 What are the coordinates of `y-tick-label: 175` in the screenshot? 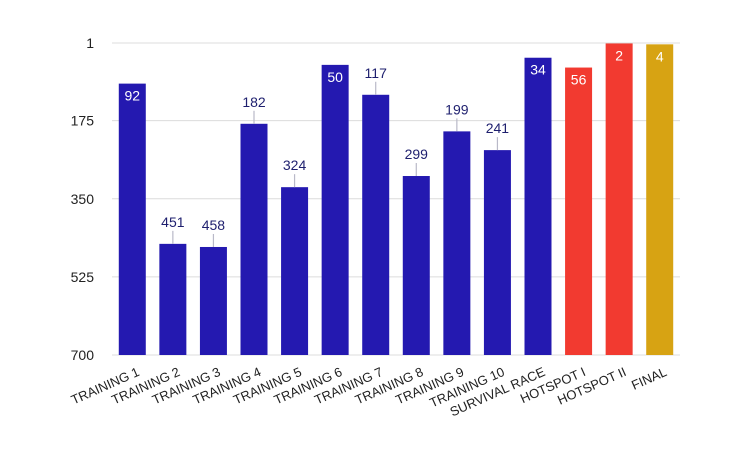 It's located at (83, 121).